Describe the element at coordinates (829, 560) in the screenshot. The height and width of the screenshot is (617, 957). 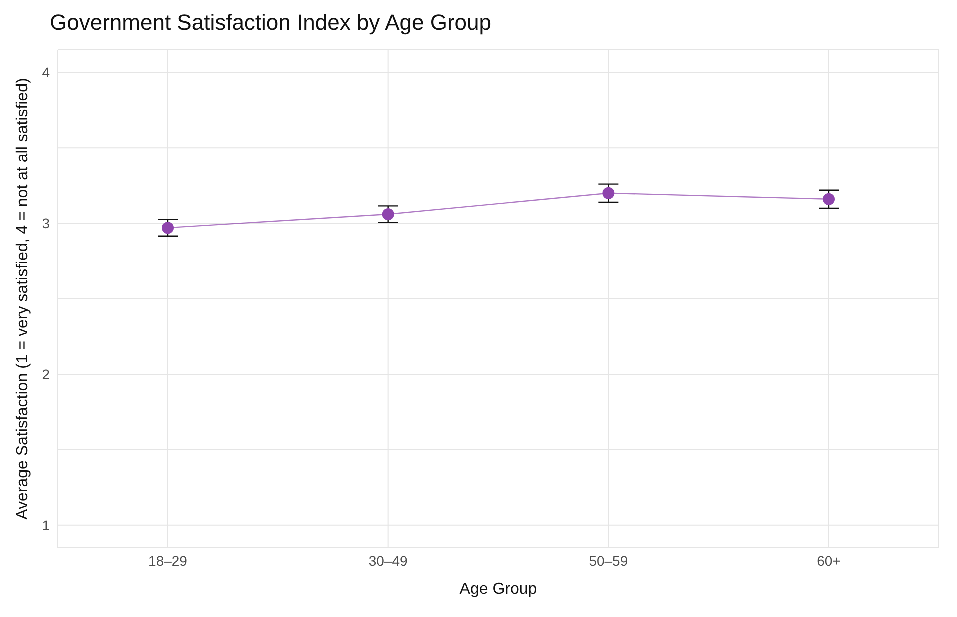
I see `x-tick-label: 60+` at that location.